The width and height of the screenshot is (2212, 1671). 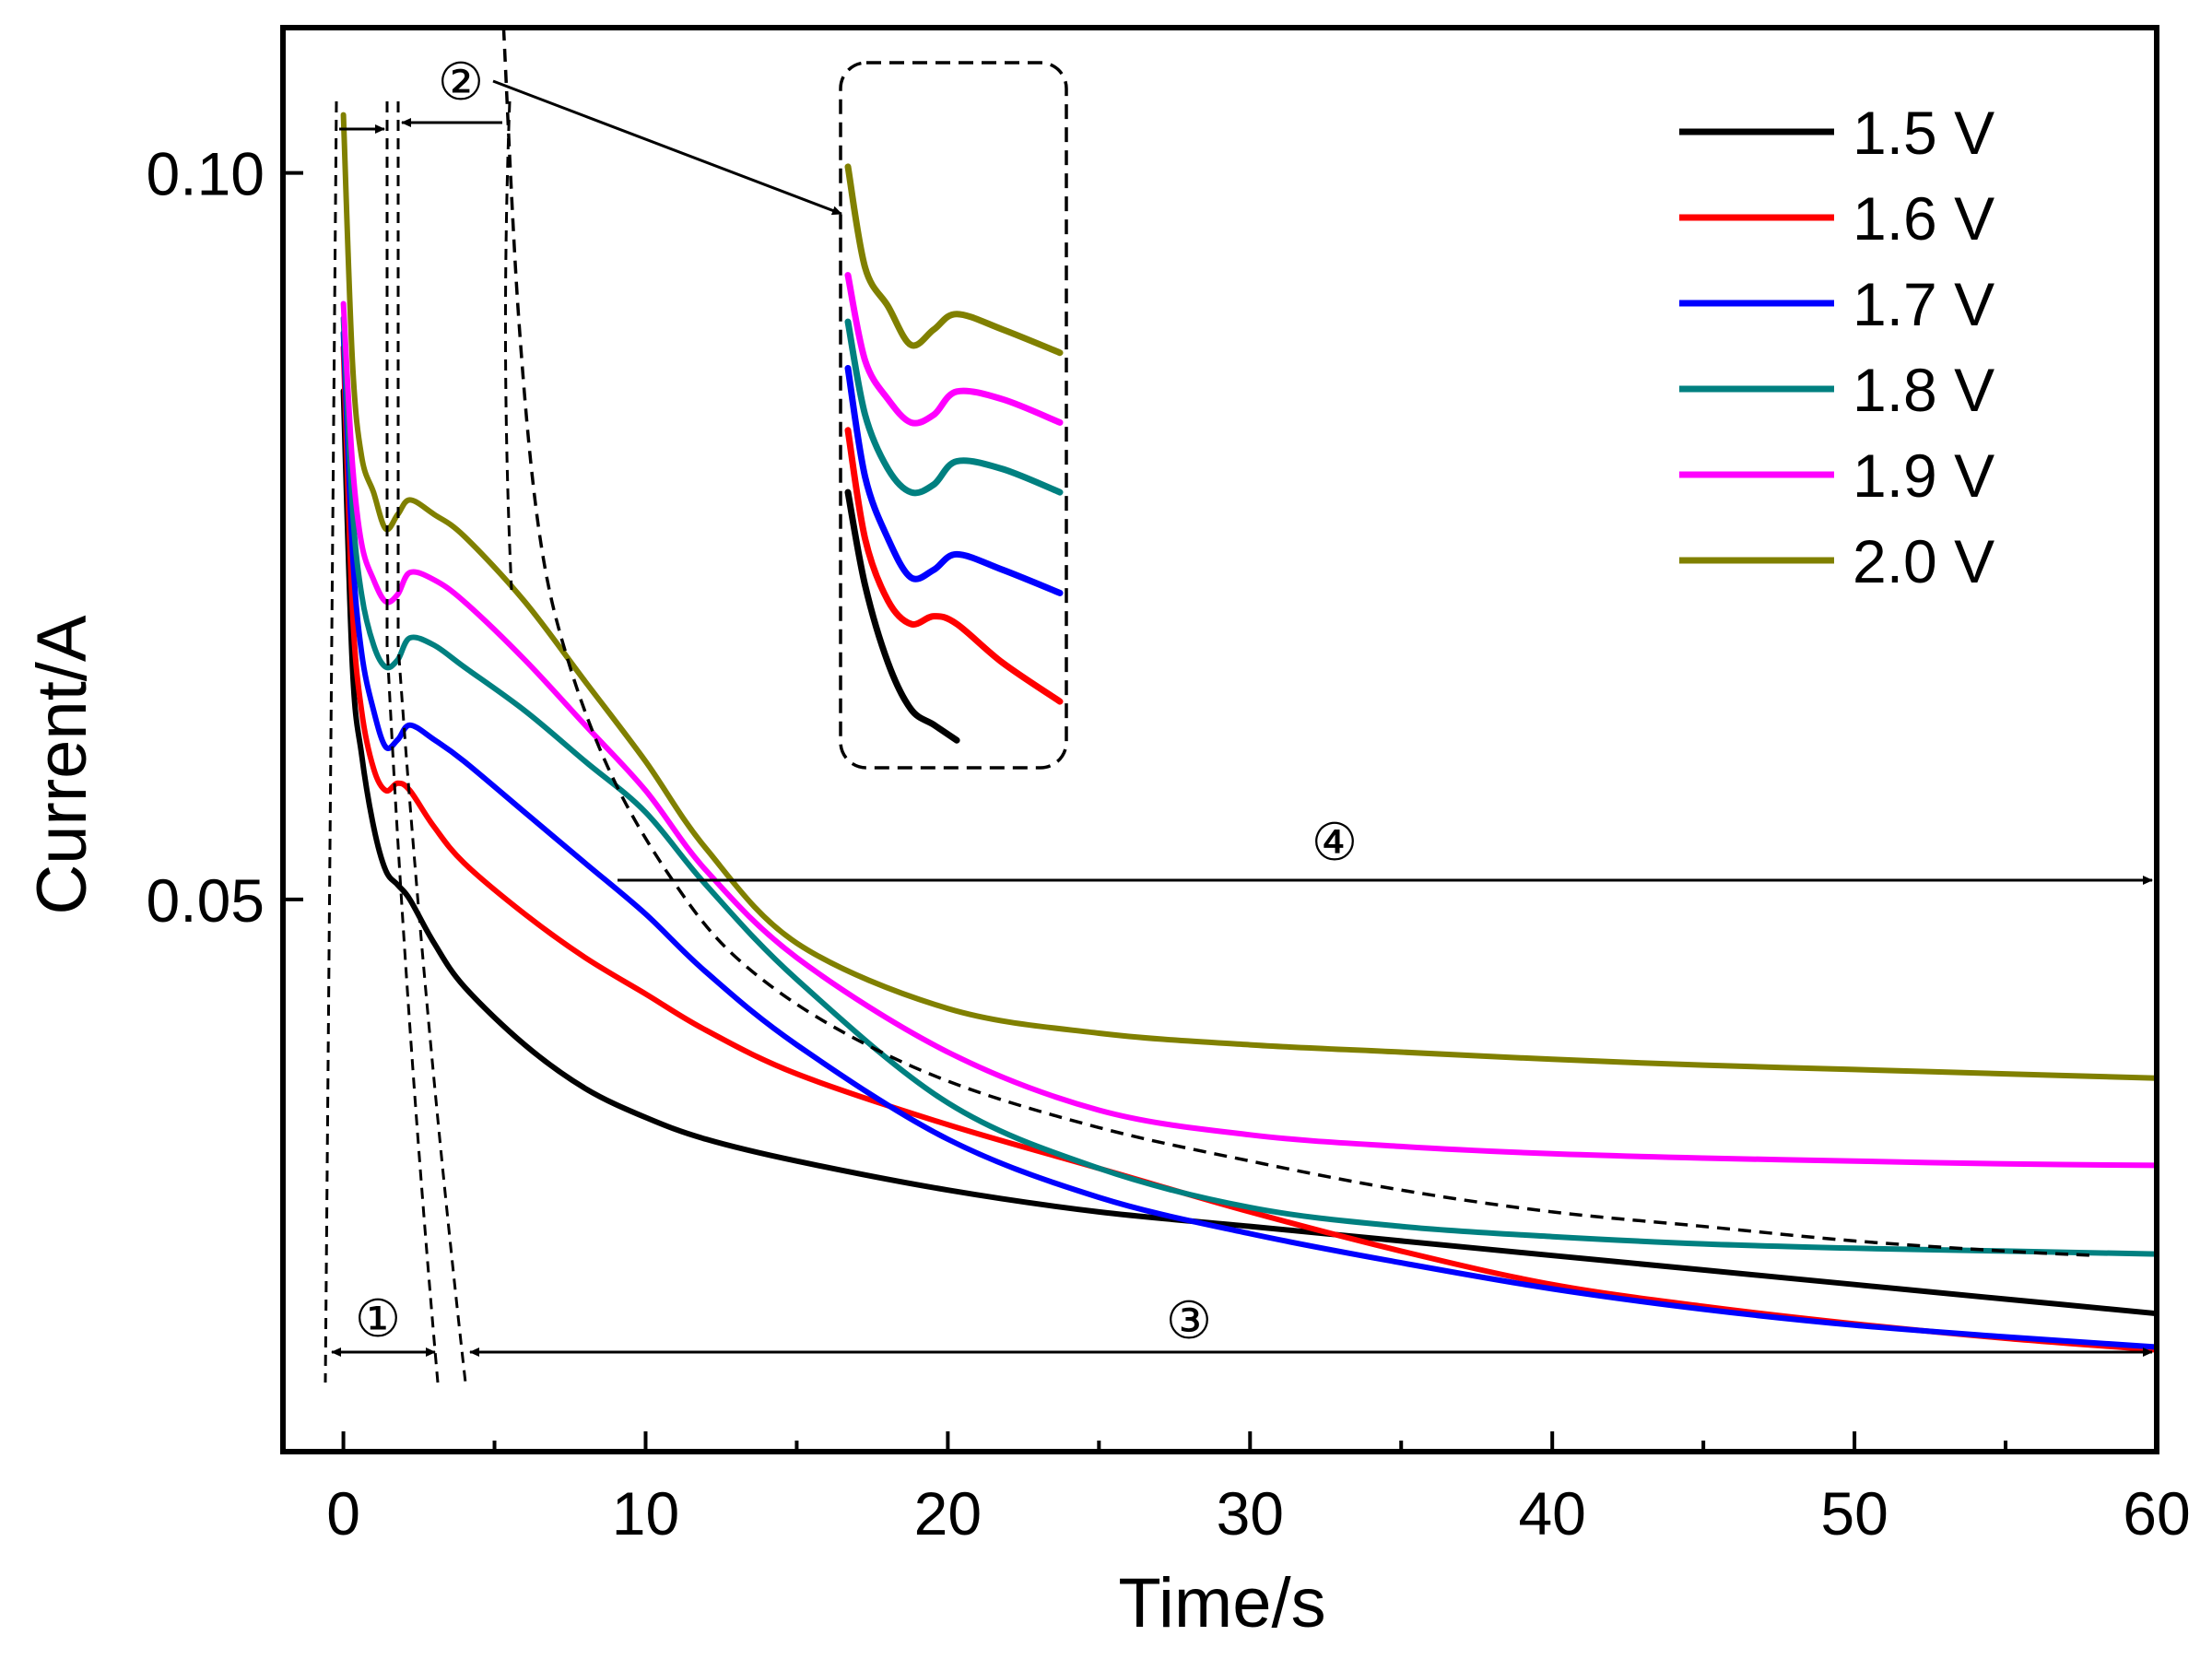 What do you see at coordinates (1923, 476) in the screenshot?
I see `legend-label-4: 1.9 V` at bounding box center [1923, 476].